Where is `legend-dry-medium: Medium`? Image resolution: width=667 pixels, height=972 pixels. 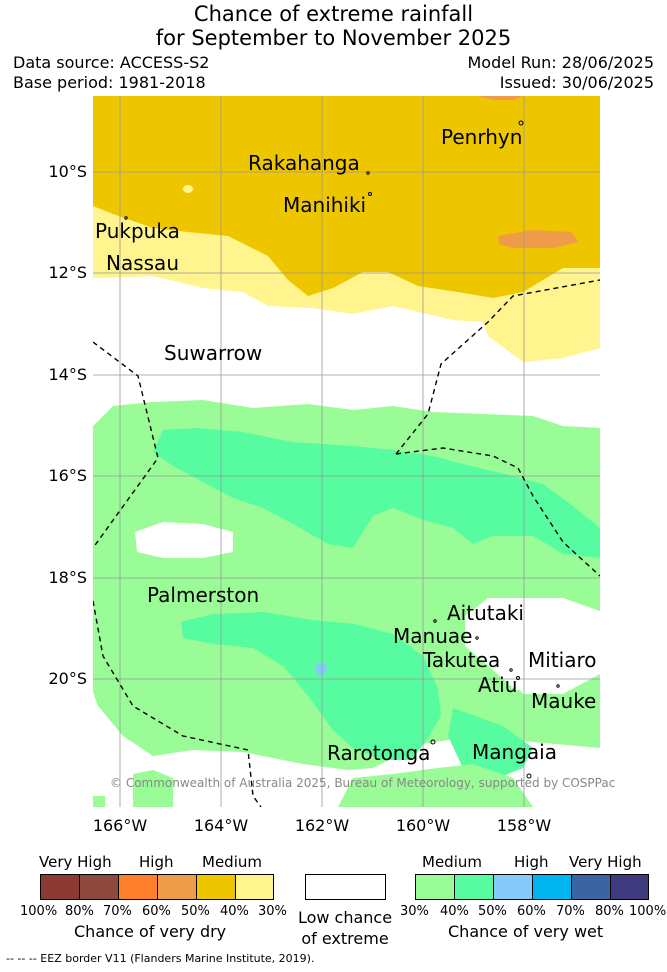
legend-dry-medium: Medium is located at coordinates (232, 862).